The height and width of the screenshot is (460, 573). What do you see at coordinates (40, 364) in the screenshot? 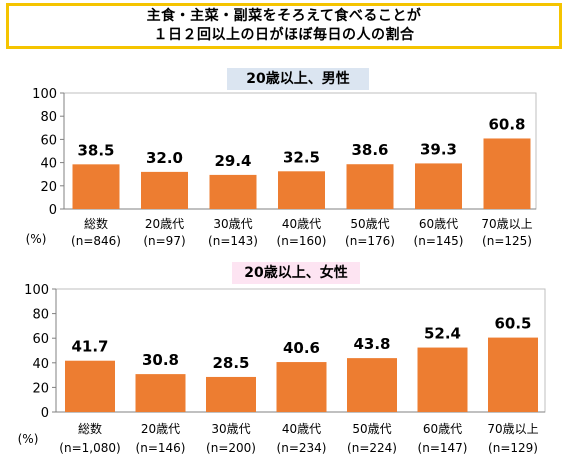
I see `female-y-tick-label: 40` at bounding box center [40, 364].